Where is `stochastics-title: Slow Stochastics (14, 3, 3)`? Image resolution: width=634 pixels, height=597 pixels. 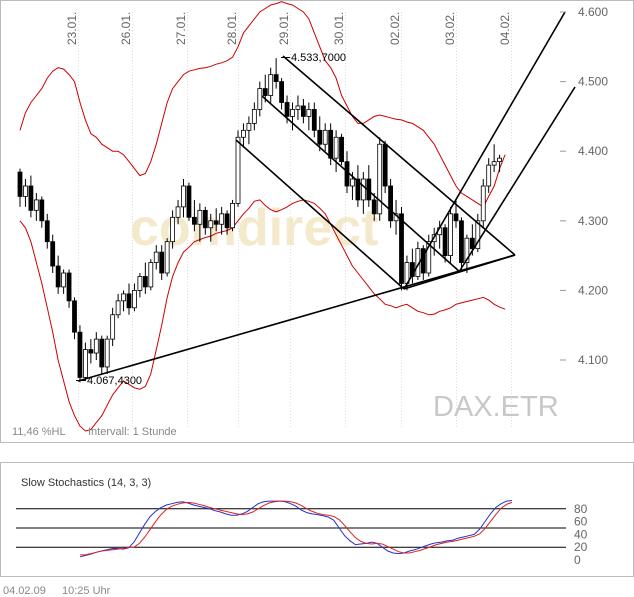 stochastics-title: Slow Stochastics (14, 3, 3) is located at coordinates (86, 483).